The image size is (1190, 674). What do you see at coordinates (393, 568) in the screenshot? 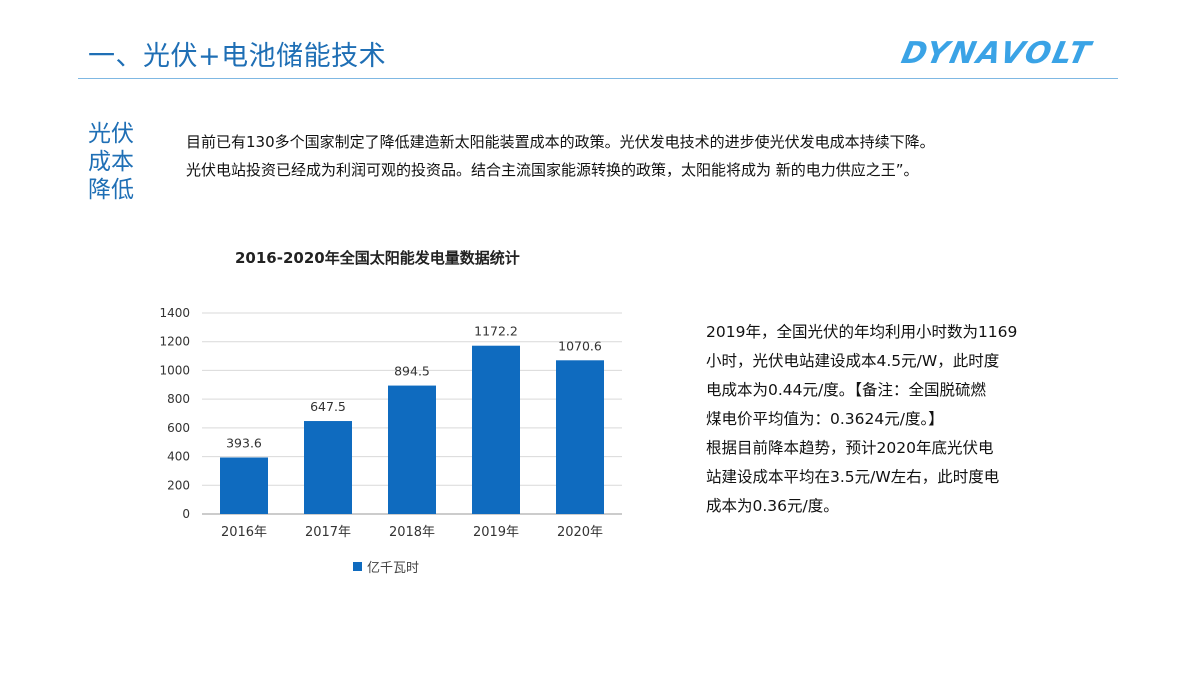
I see `legend-label: 亿千瓦时` at bounding box center [393, 568].